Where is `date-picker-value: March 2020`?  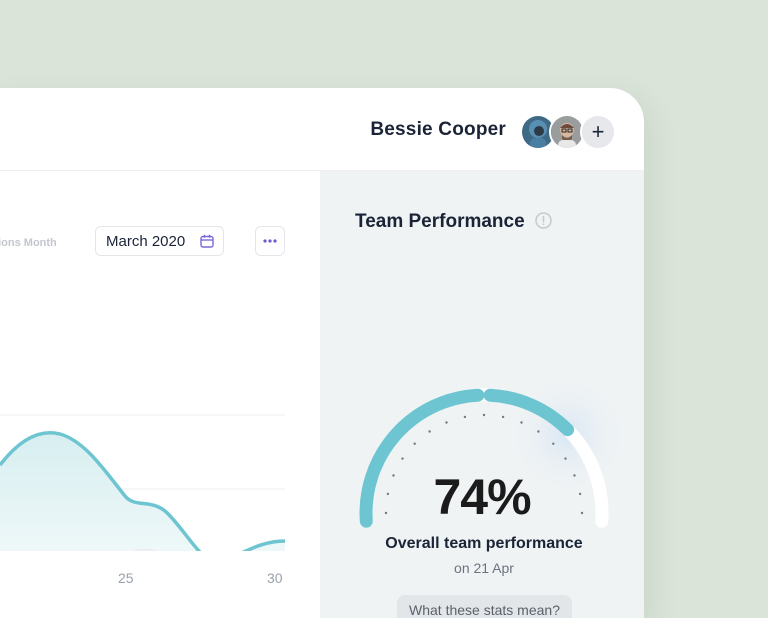 date-picker-value: March 2020 is located at coordinates (145, 241).